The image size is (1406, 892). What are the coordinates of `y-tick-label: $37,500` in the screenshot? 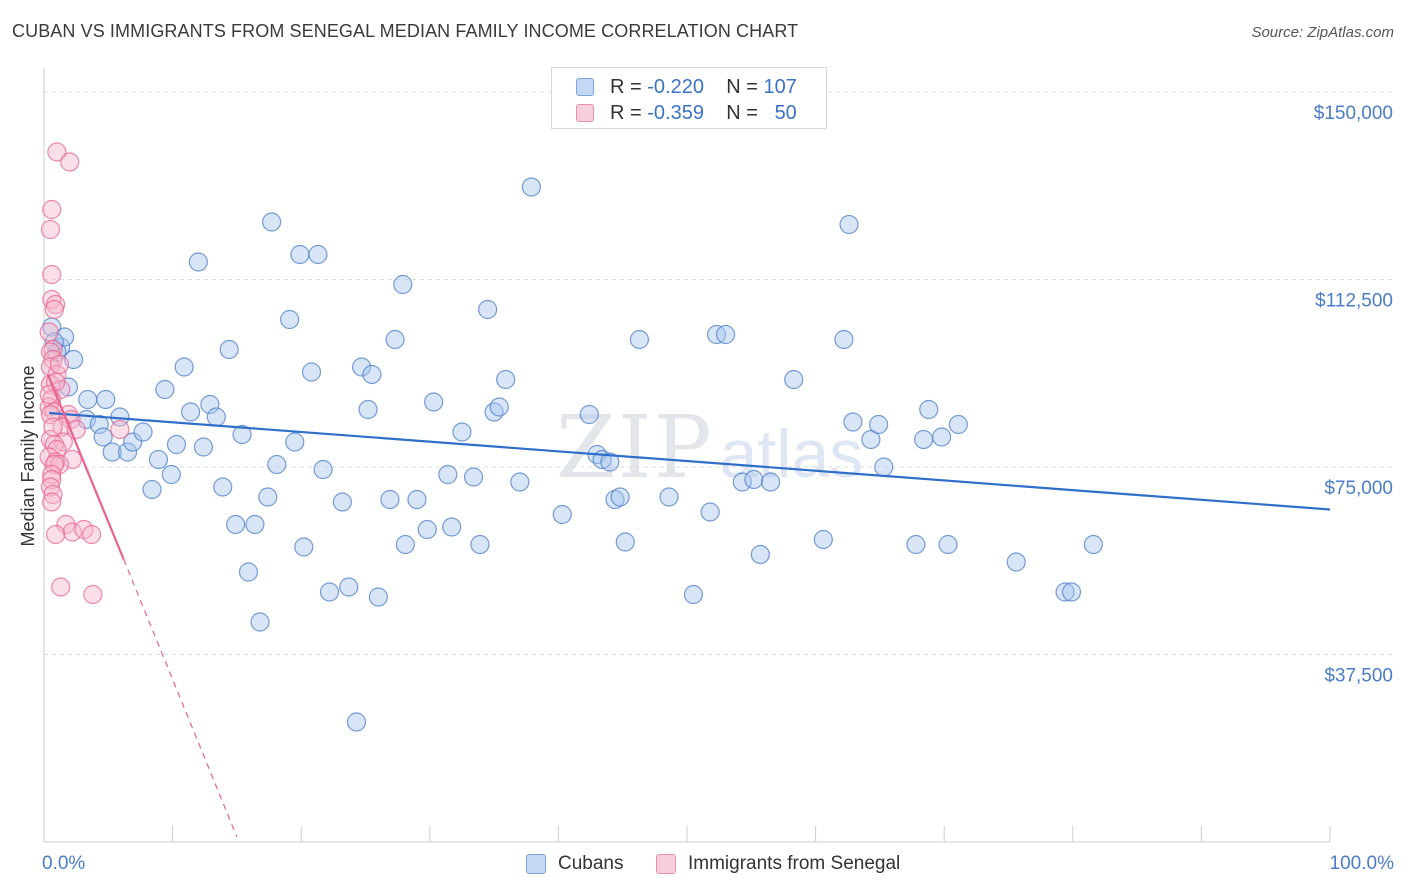 It's located at (1358, 676).